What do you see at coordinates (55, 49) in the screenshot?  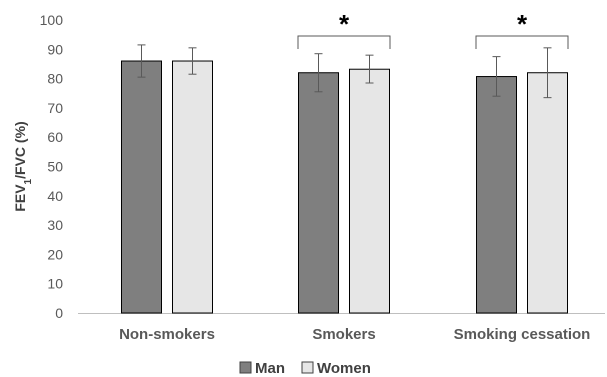 I see `y-tick-label: 90` at bounding box center [55, 49].